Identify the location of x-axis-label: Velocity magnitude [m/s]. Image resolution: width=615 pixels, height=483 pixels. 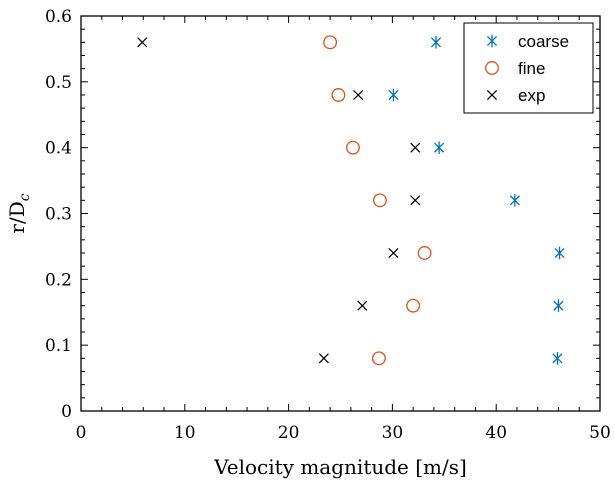
(340, 467).